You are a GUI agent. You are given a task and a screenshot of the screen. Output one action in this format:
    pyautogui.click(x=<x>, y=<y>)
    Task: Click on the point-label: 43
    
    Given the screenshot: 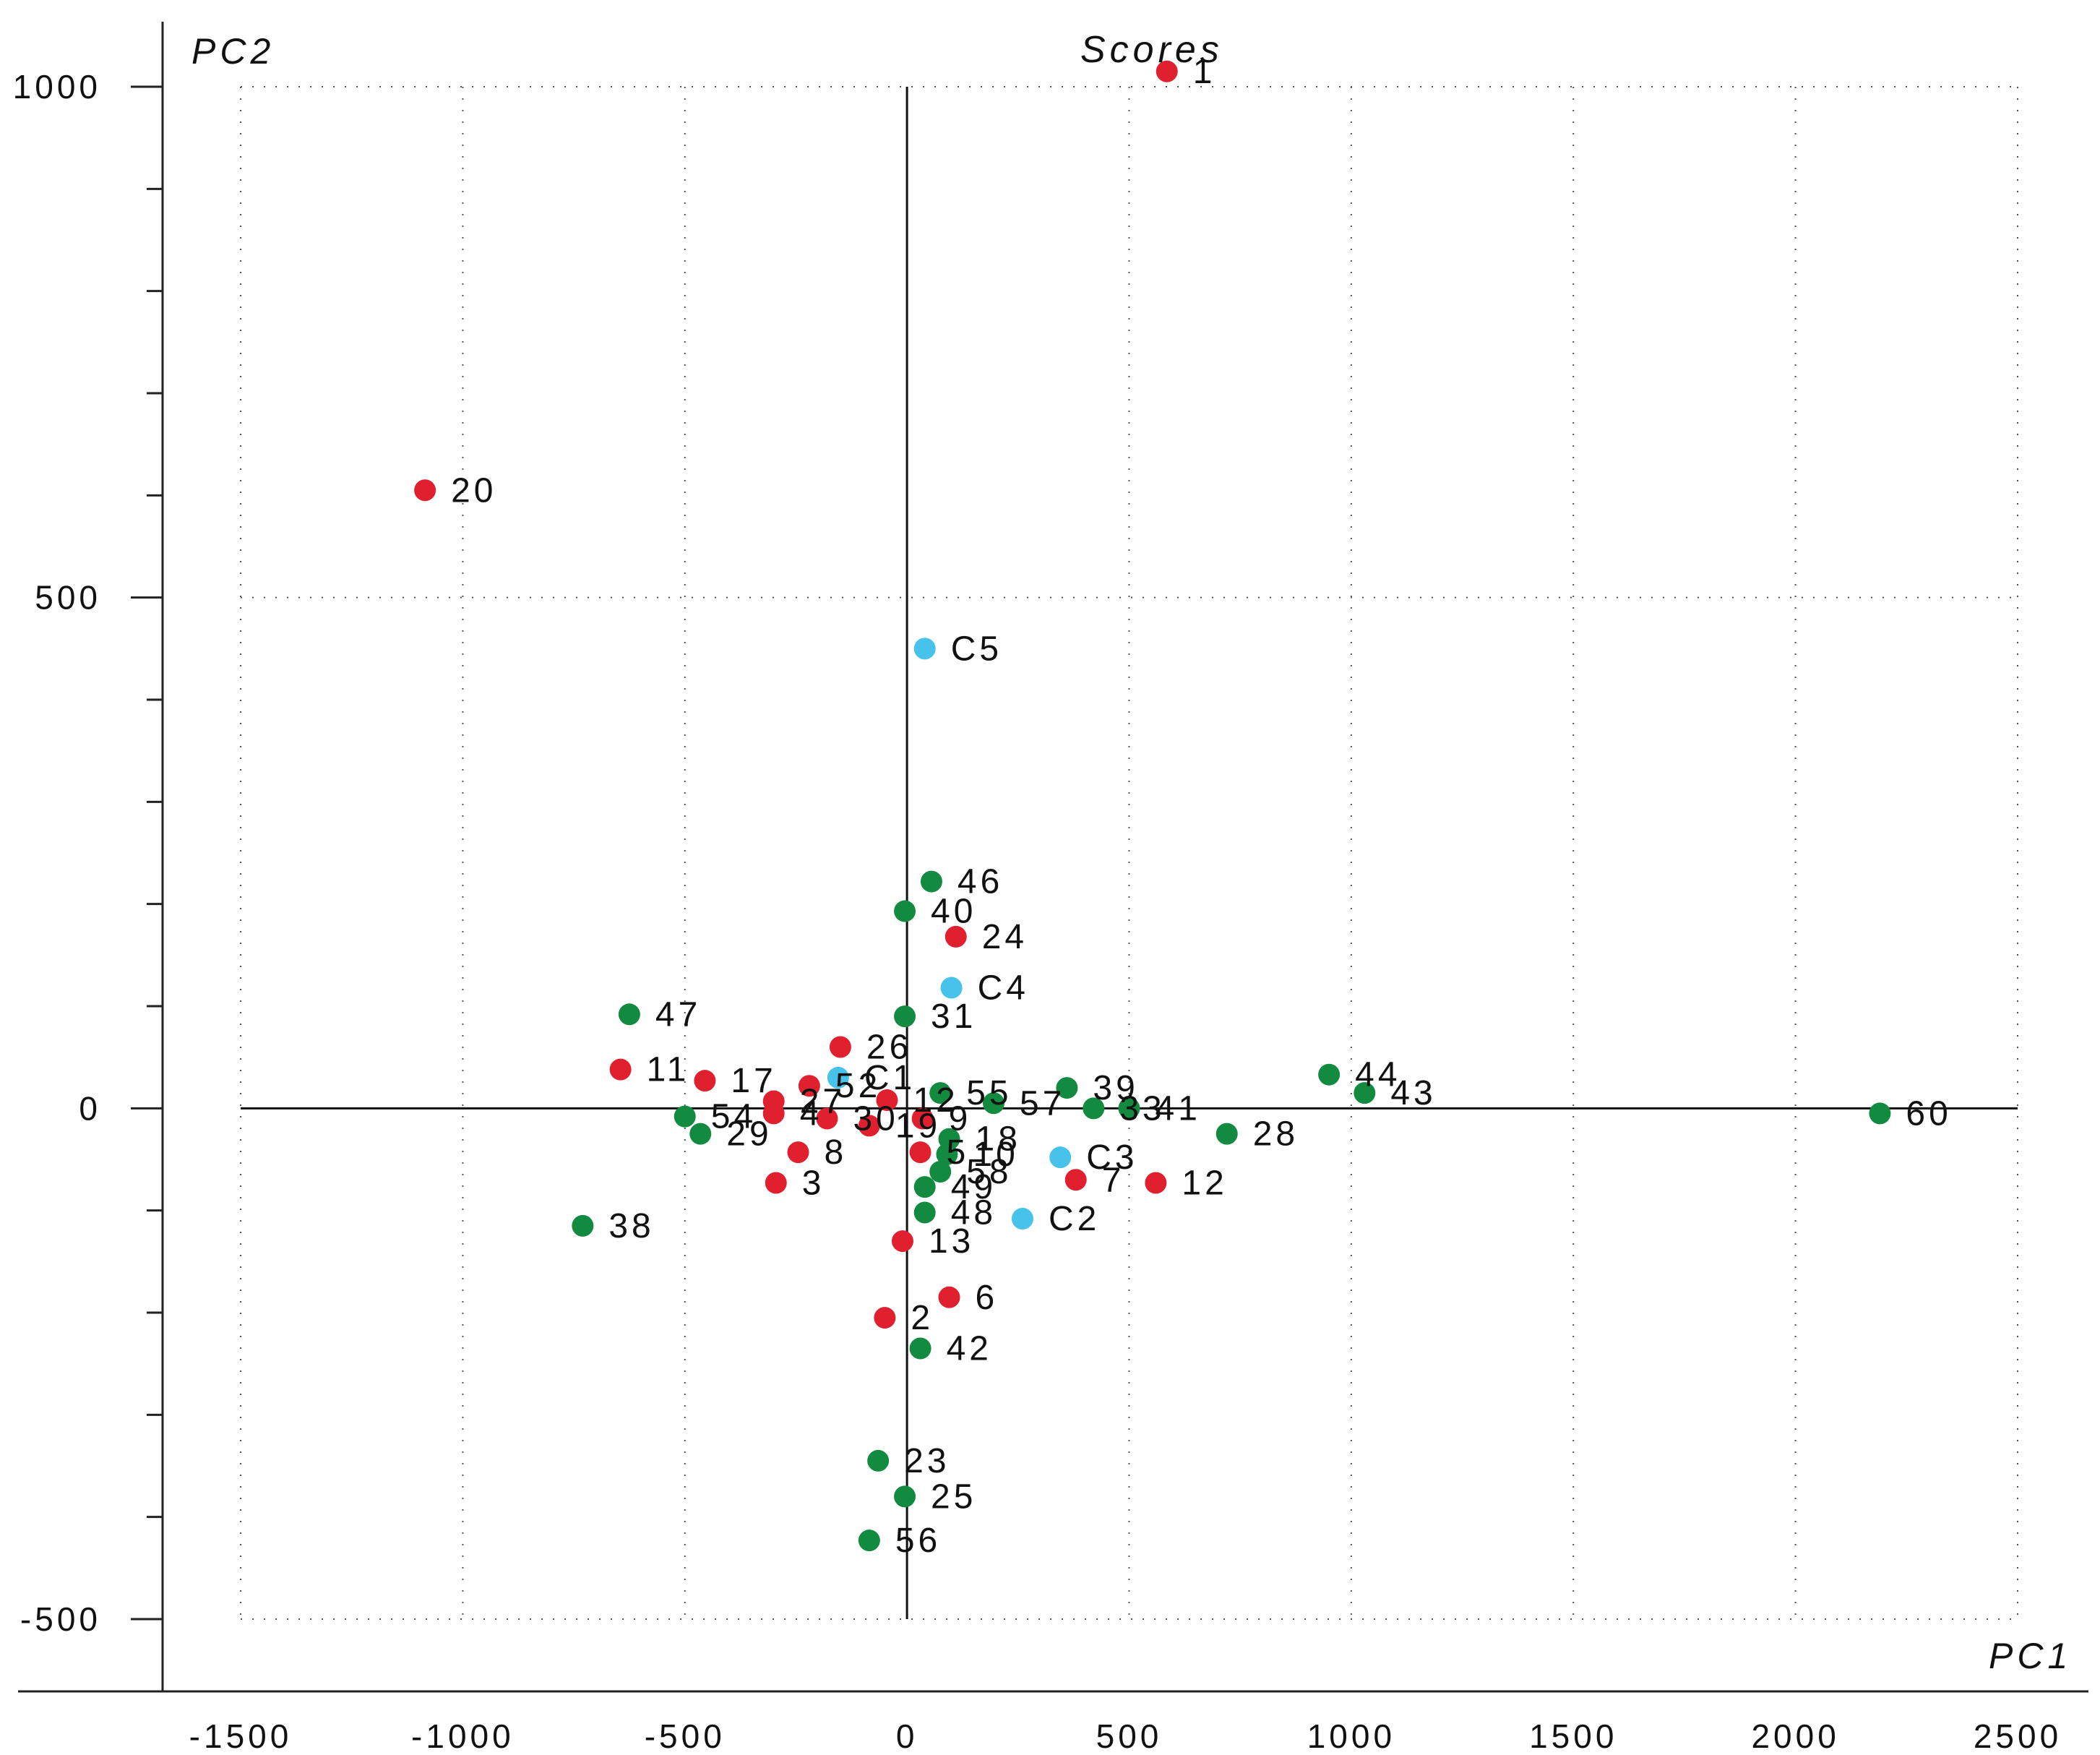 What is the action you would take?
    pyautogui.click(x=1413, y=1093)
    